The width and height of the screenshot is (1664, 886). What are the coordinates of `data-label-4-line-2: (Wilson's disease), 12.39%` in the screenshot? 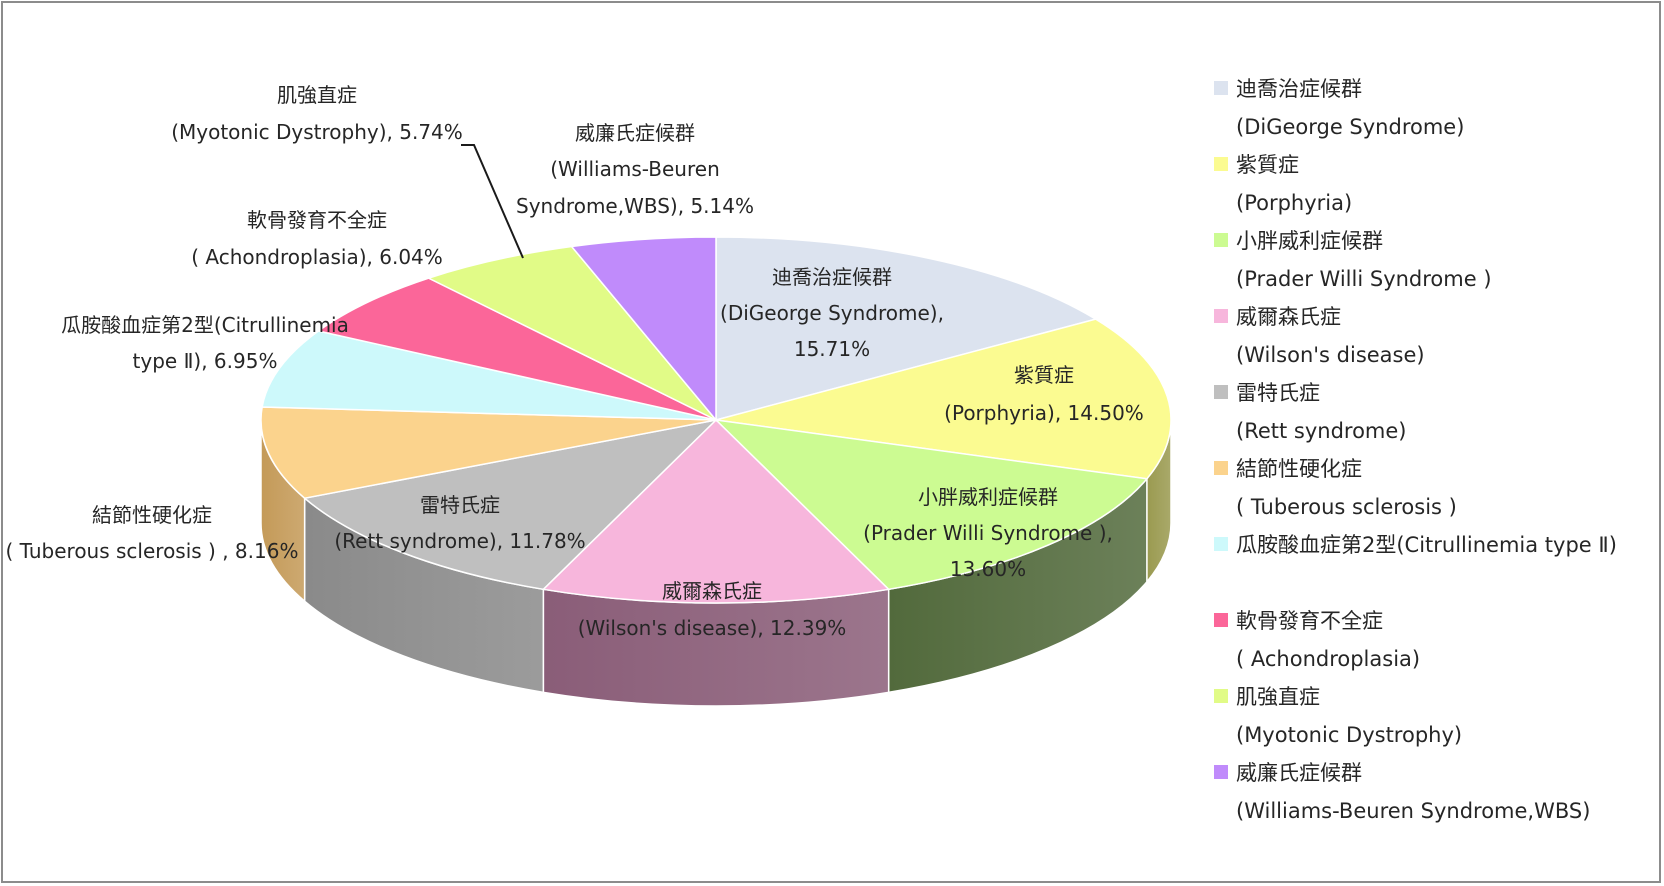 It's located at (712, 628).